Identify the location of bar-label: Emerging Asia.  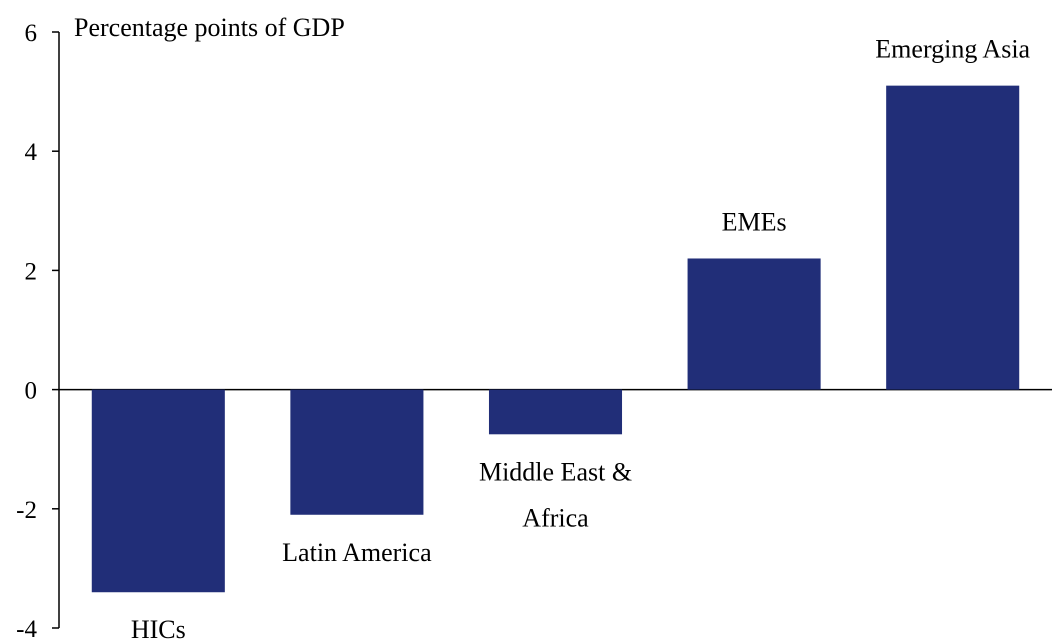
(952, 49).